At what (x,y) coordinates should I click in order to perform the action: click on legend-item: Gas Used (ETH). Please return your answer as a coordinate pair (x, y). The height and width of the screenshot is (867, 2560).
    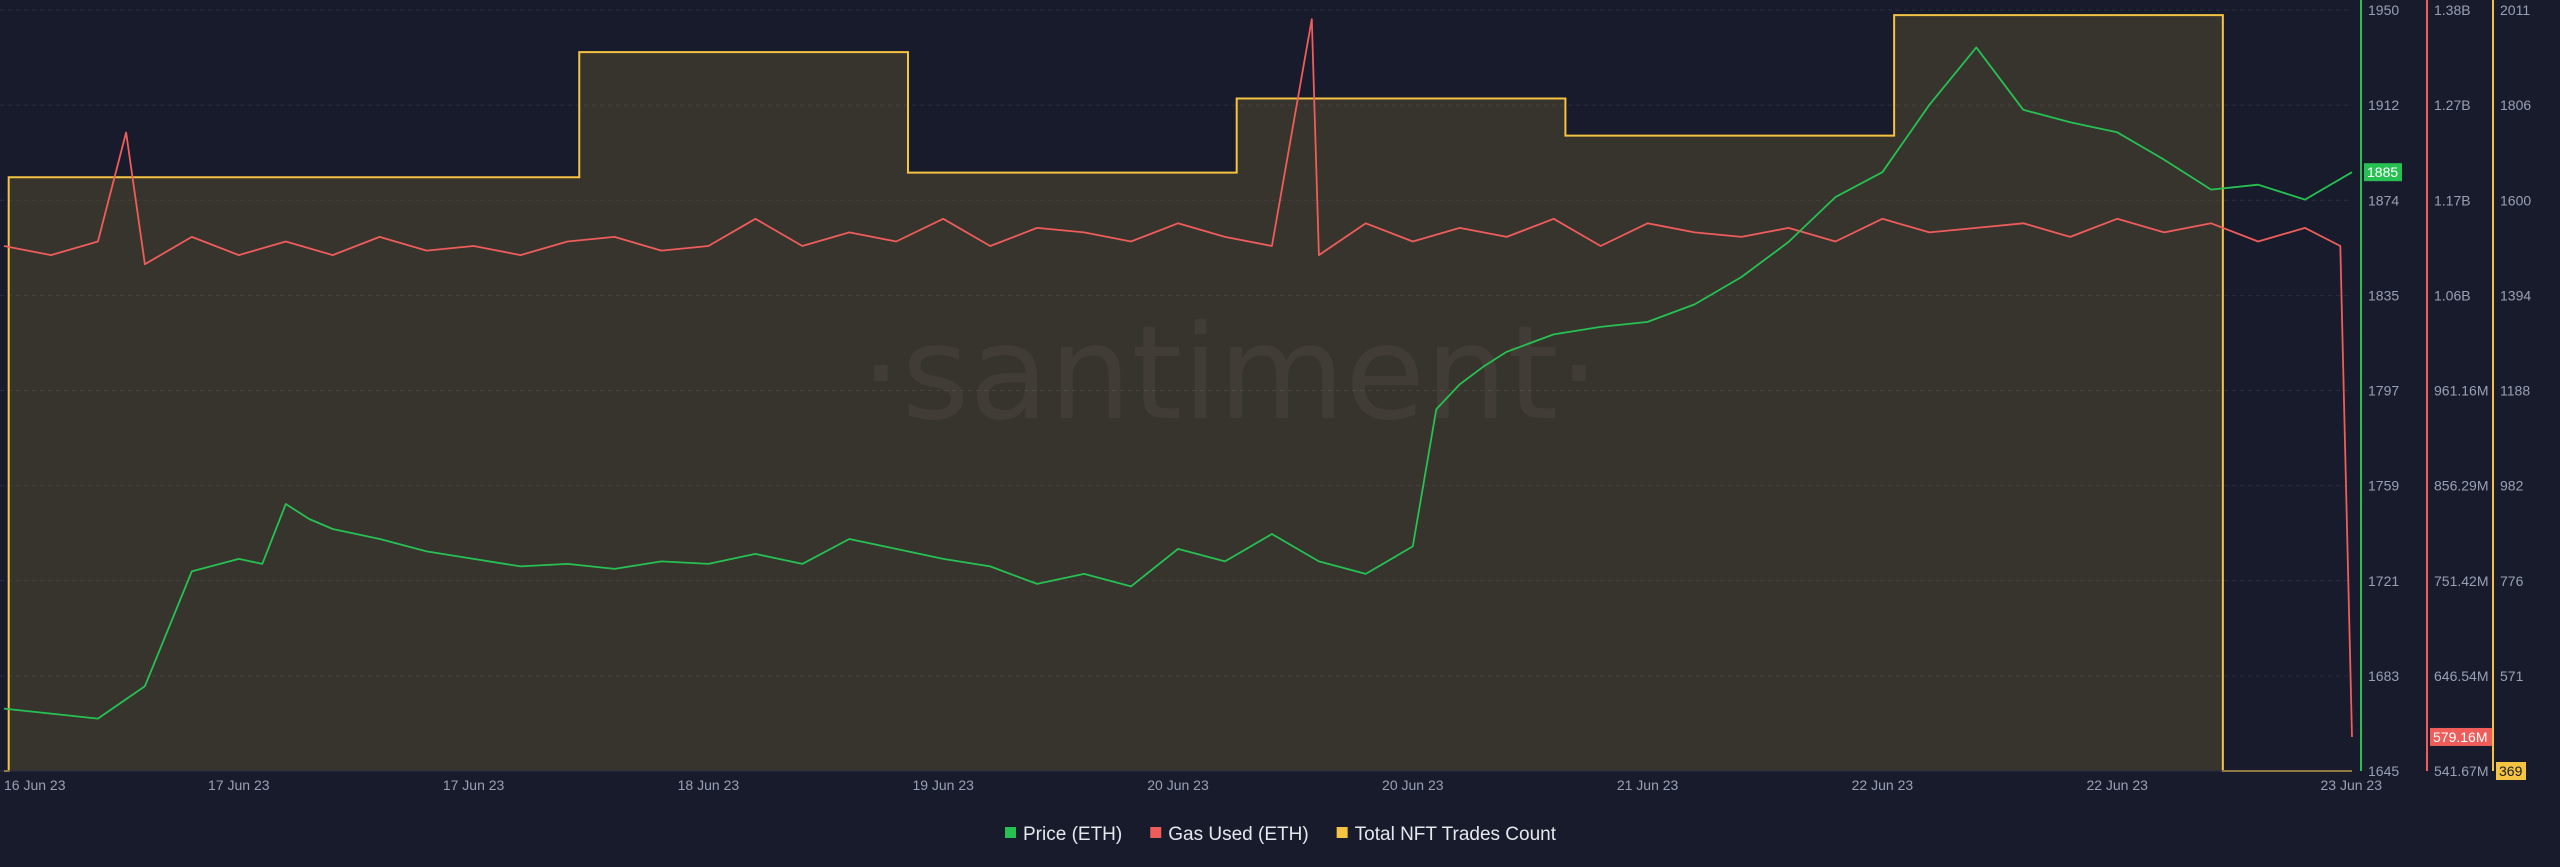
    Looking at the image, I should click on (1229, 834).